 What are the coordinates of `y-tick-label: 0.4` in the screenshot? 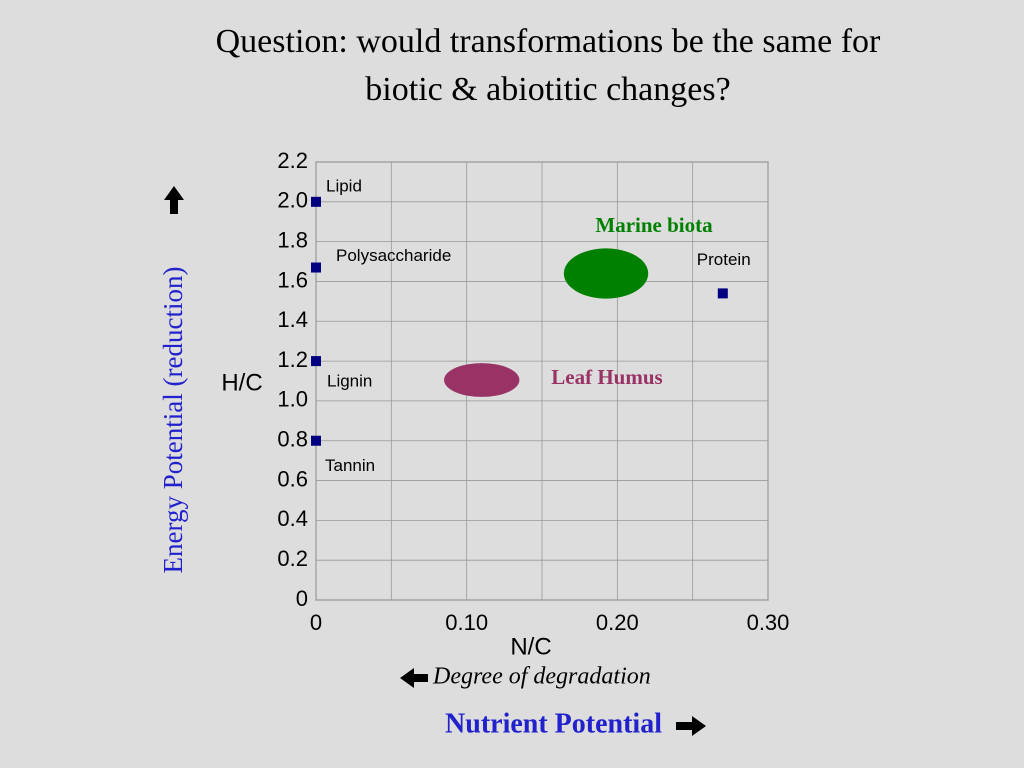 It's located at (292, 518).